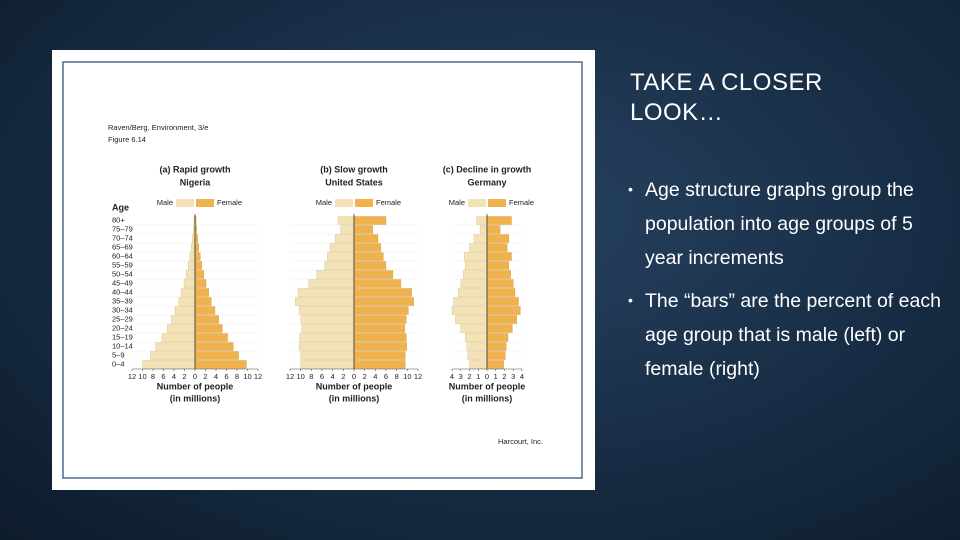  Describe the element at coordinates (122, 264) in the screenshot. I see `y-tick-label: 55–59` at that location.